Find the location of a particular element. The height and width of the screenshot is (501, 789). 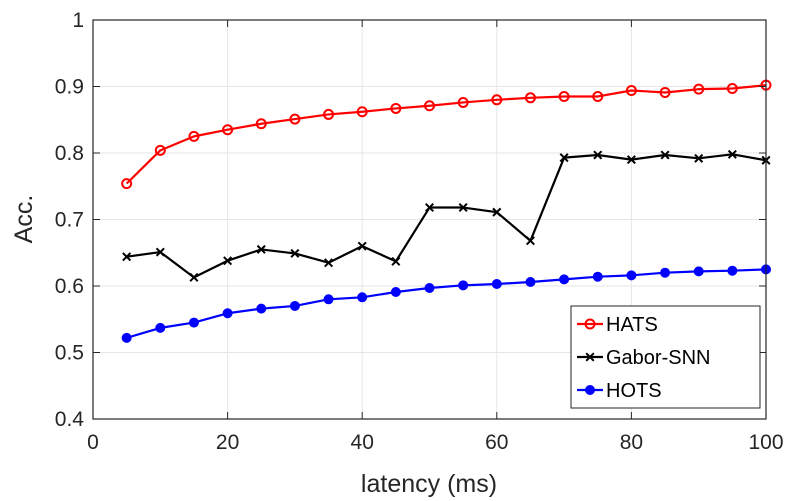

legend-marker-hots is located at coordinates (590, 390).